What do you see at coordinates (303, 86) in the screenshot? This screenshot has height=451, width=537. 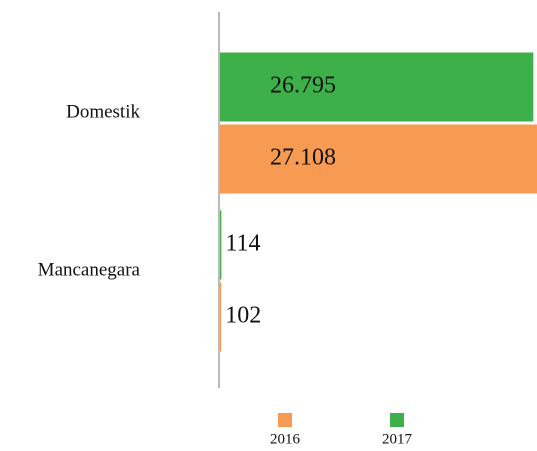 I see `value-label: 26.795` at bounding box center [303, 86].